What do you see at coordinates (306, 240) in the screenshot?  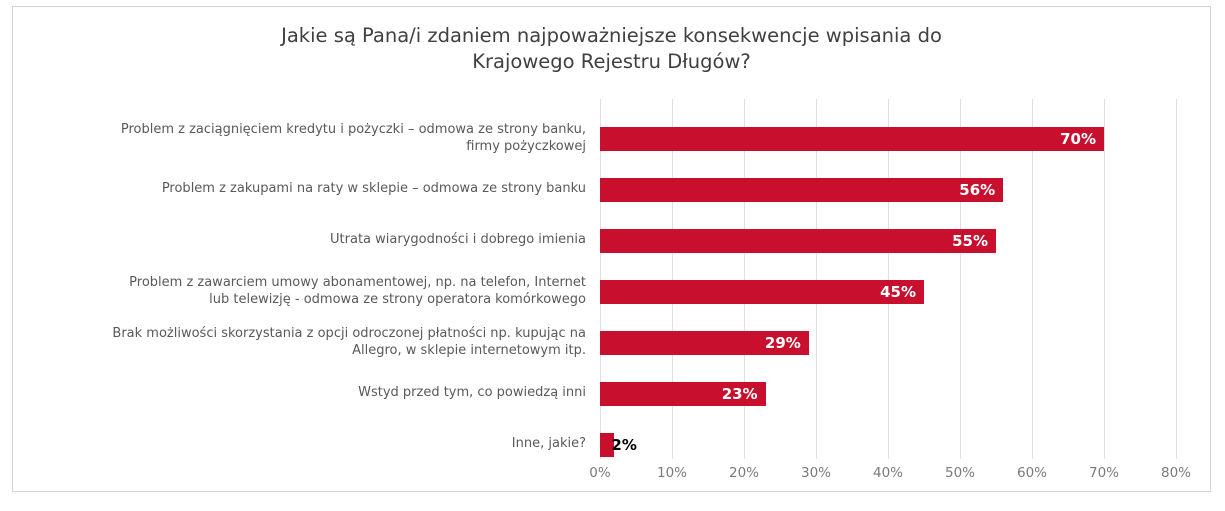 I see `category-label: Utrata wiarygodności i dobrego imienia` at bounding box center [306, 240].